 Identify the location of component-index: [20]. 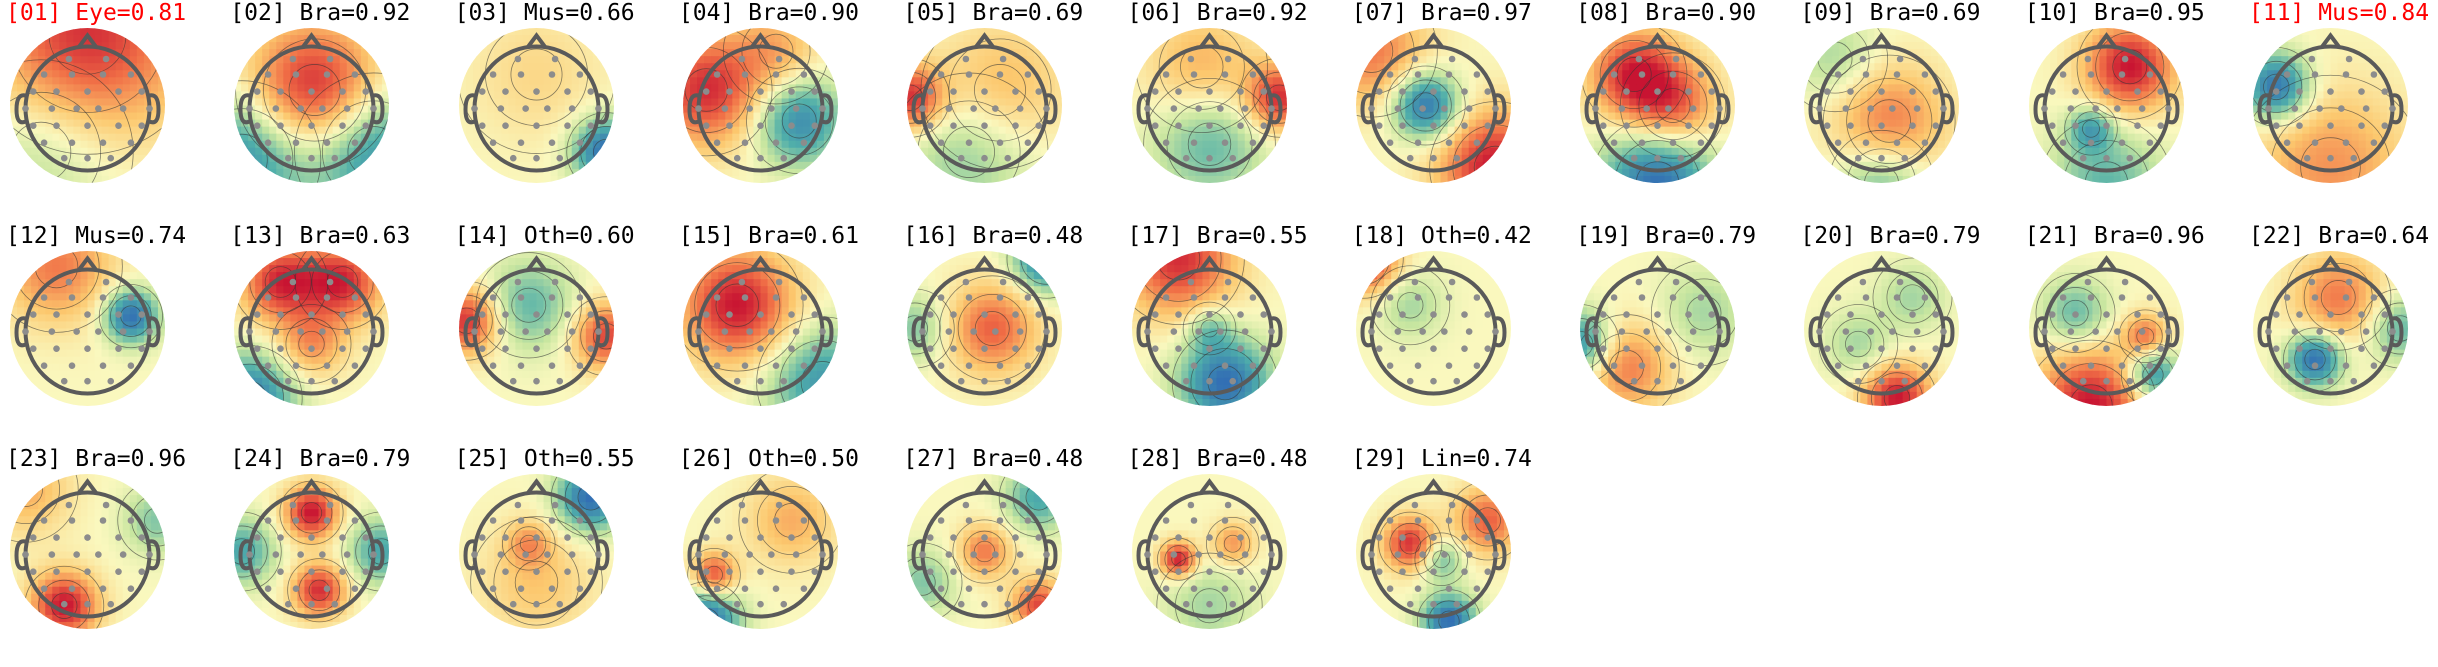
(1828, 236).